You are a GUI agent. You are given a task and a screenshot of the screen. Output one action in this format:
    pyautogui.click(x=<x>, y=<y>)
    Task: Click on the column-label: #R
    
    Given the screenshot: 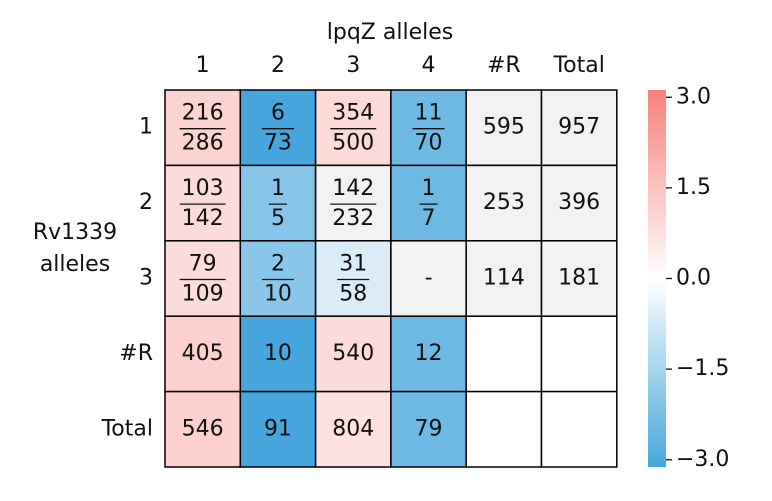 What is the action you would take?
    pyautogui.click(x=504, y=65)
    